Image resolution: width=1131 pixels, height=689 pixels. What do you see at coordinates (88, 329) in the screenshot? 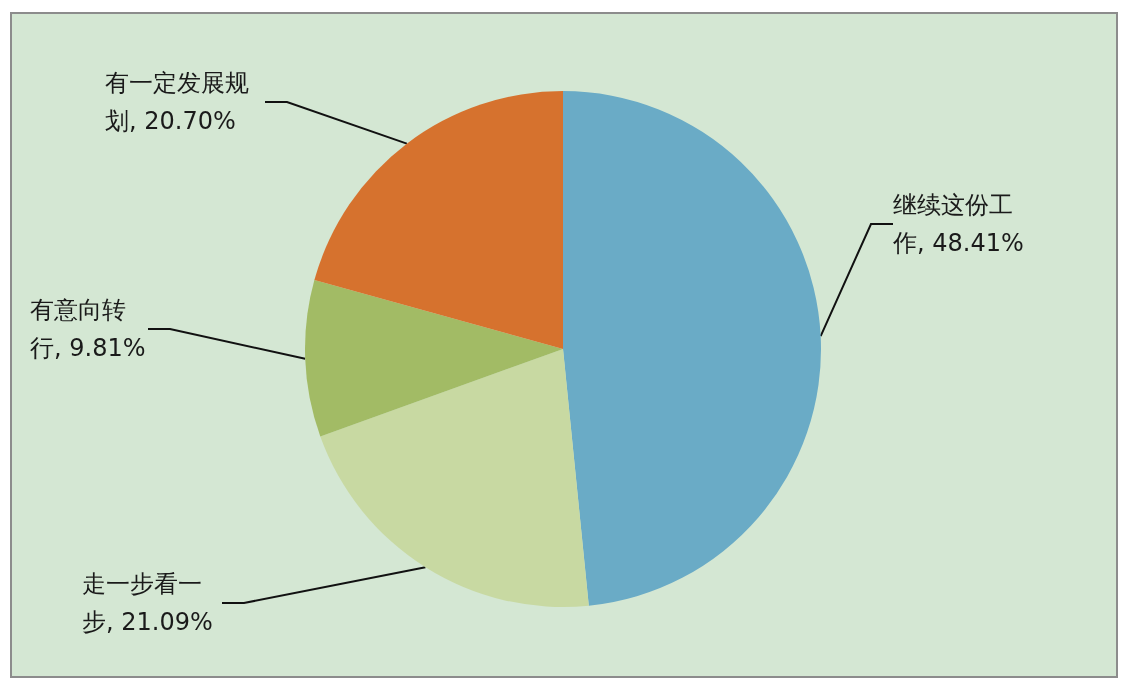
I see `slice-label: 有意向转行, 9.81%` at bounding box center [88, 329].